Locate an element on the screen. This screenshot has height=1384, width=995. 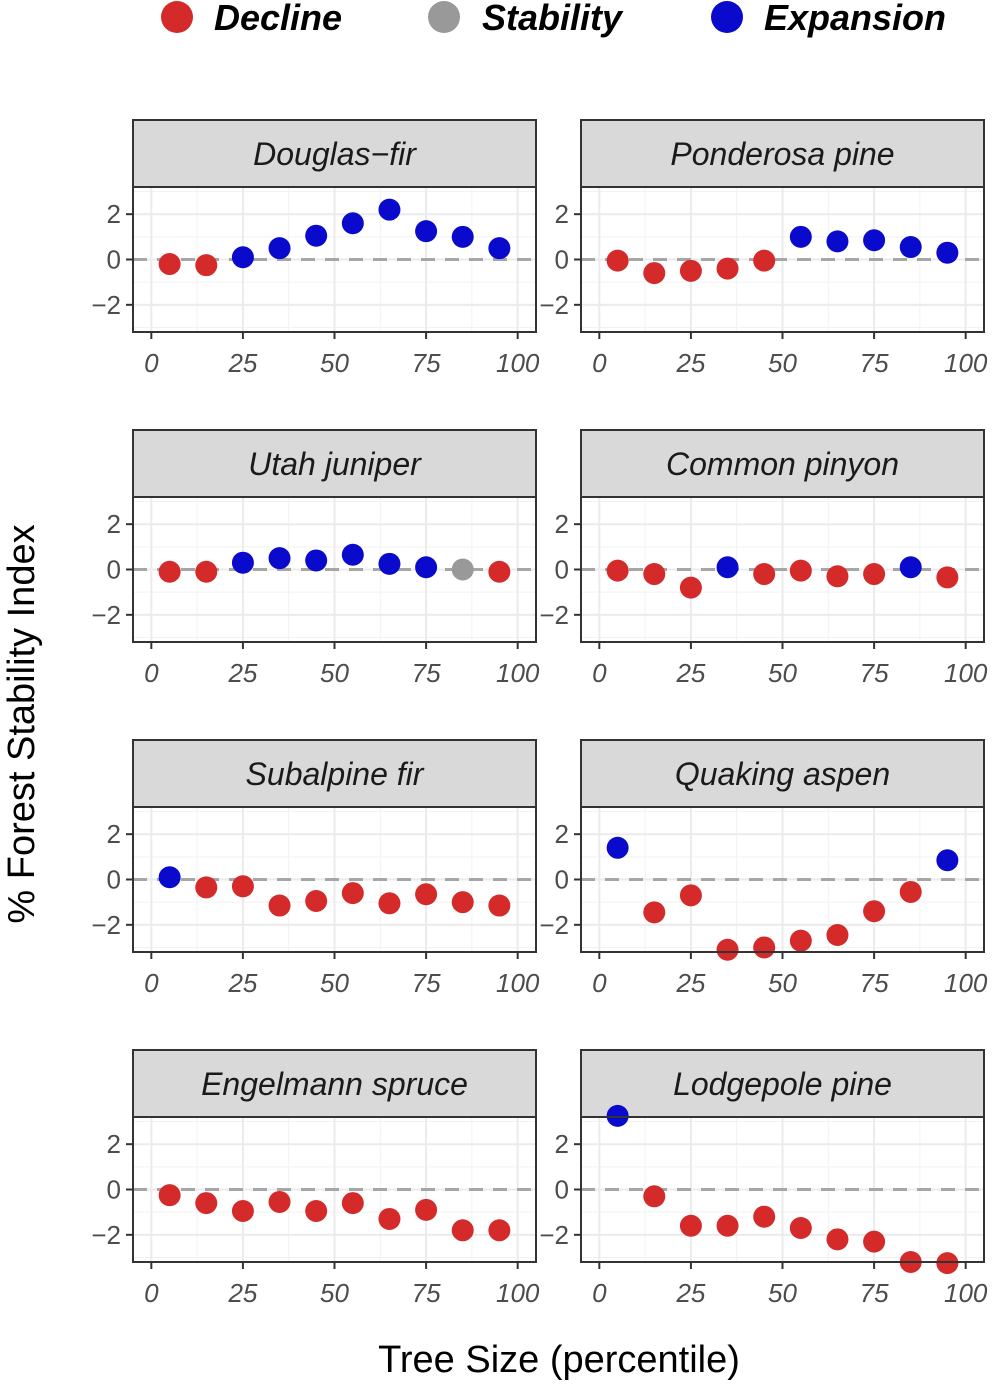
panel-subalpine-fir: Subalpine fir −2 0 2 0 25 50 75 100 is located at coordinates (315, 868).